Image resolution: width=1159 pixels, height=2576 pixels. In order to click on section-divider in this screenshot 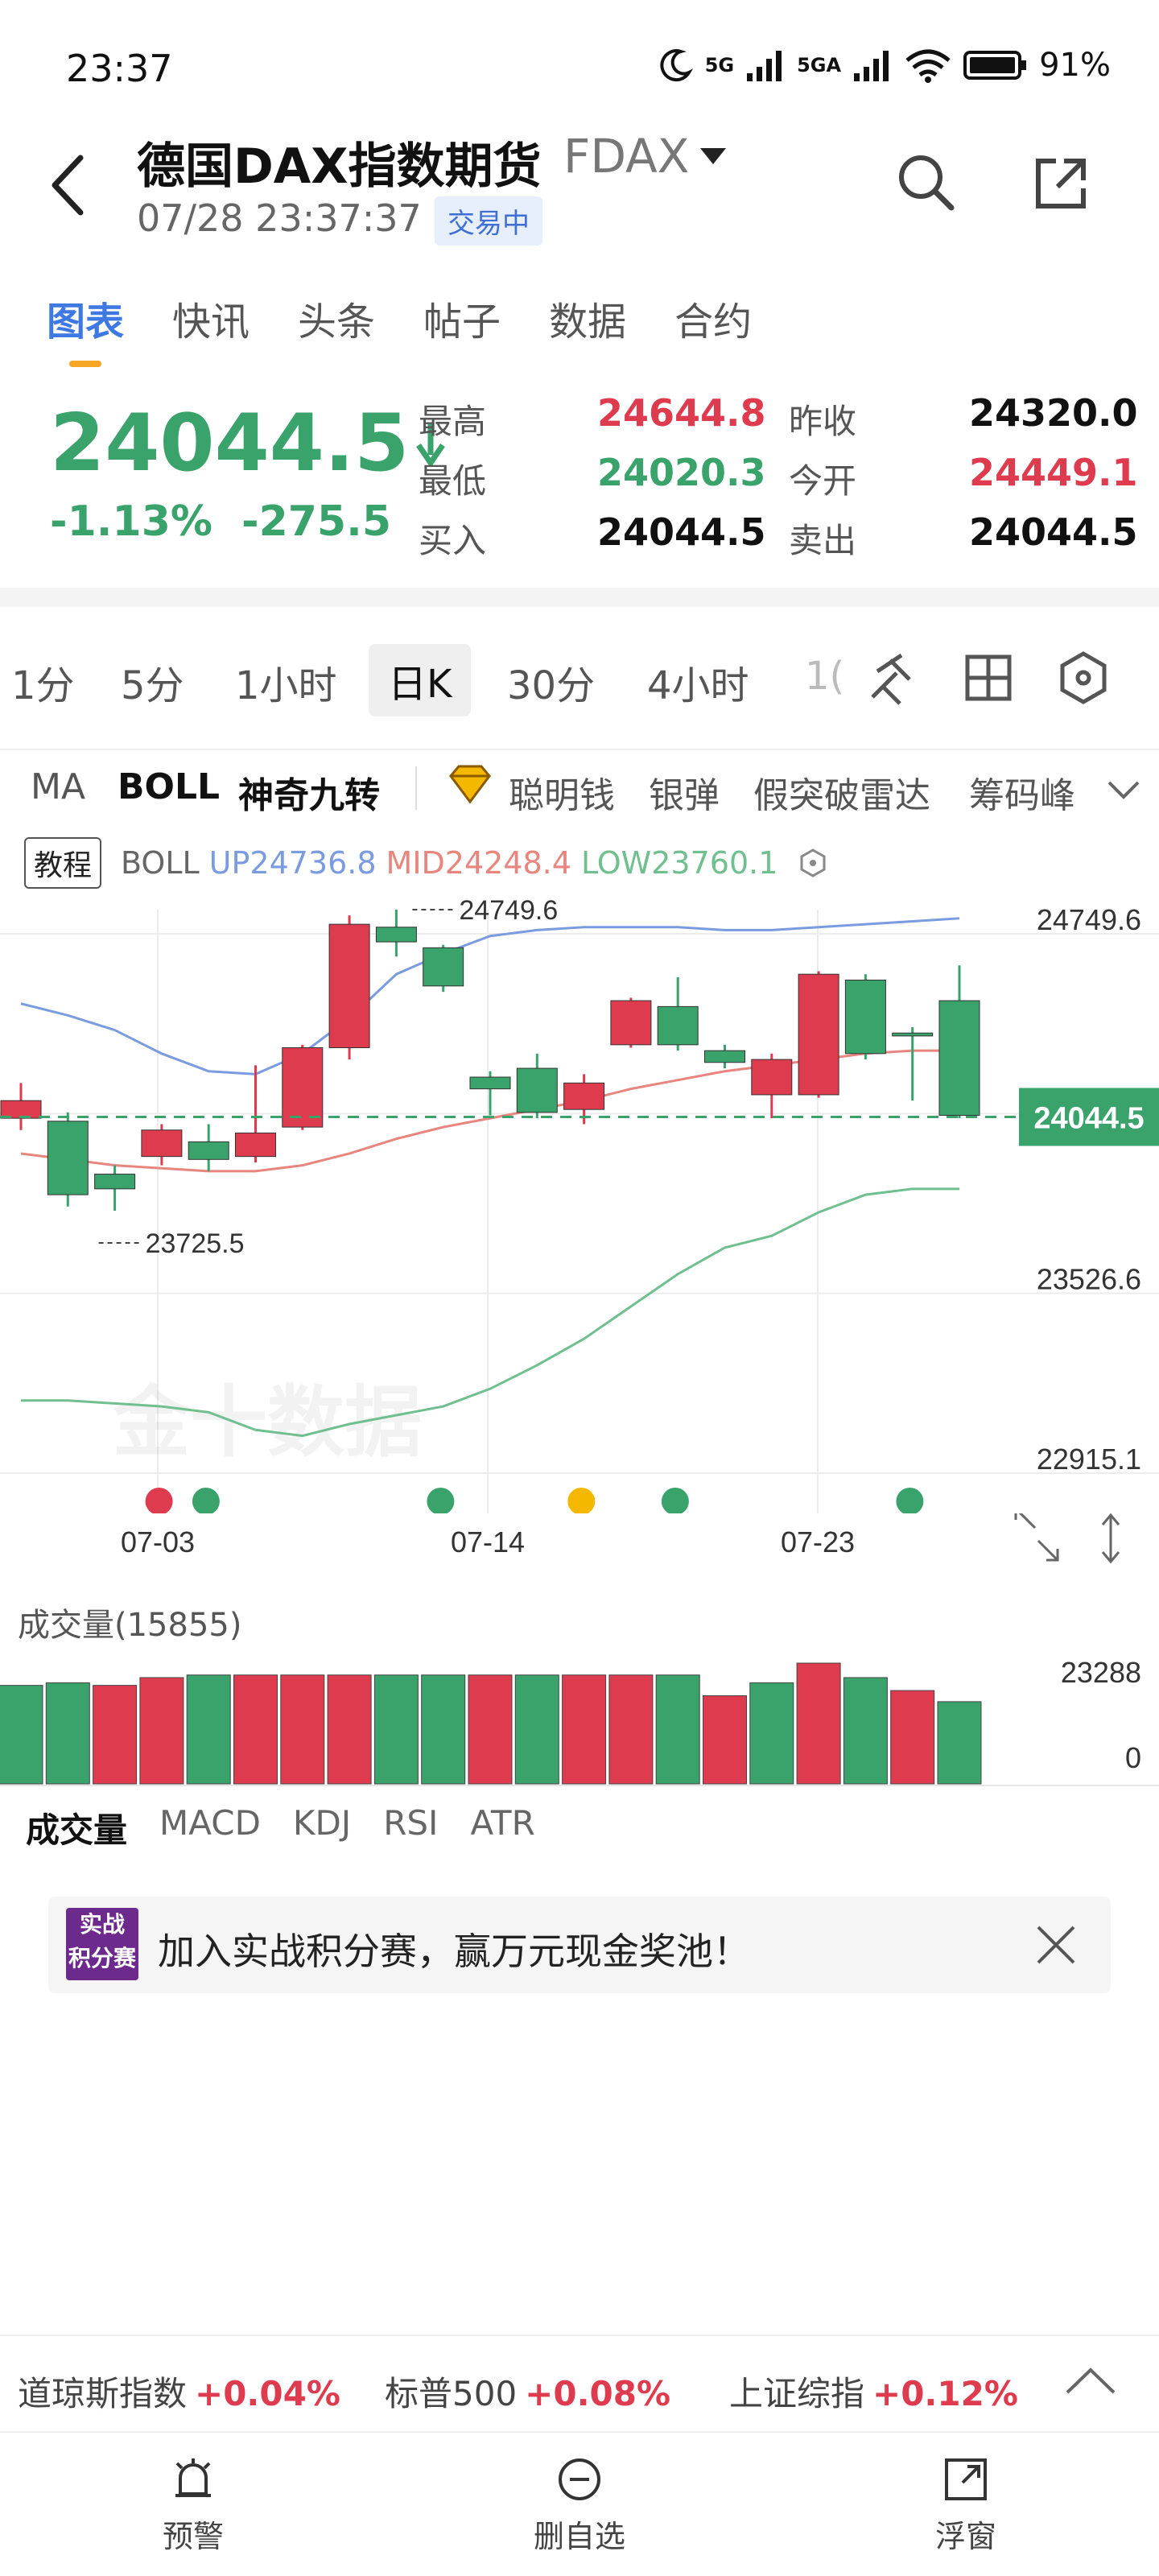, I will do `click(579, 597)`.